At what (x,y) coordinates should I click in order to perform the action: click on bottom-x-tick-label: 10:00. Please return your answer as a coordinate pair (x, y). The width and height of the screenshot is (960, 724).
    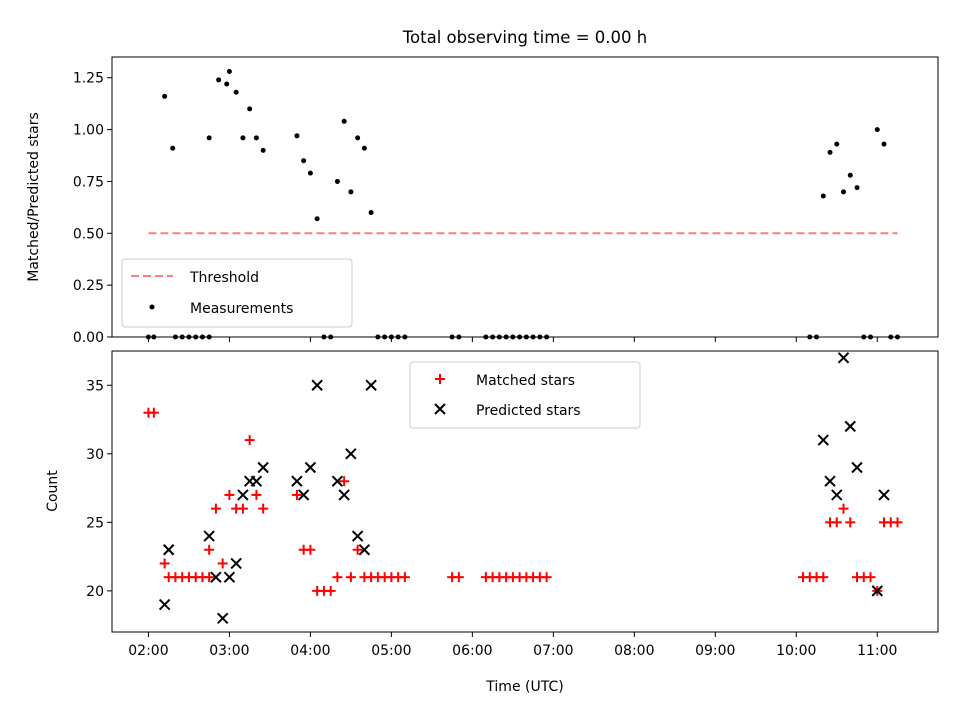
    Looking at the image, I should click on (796, 651).